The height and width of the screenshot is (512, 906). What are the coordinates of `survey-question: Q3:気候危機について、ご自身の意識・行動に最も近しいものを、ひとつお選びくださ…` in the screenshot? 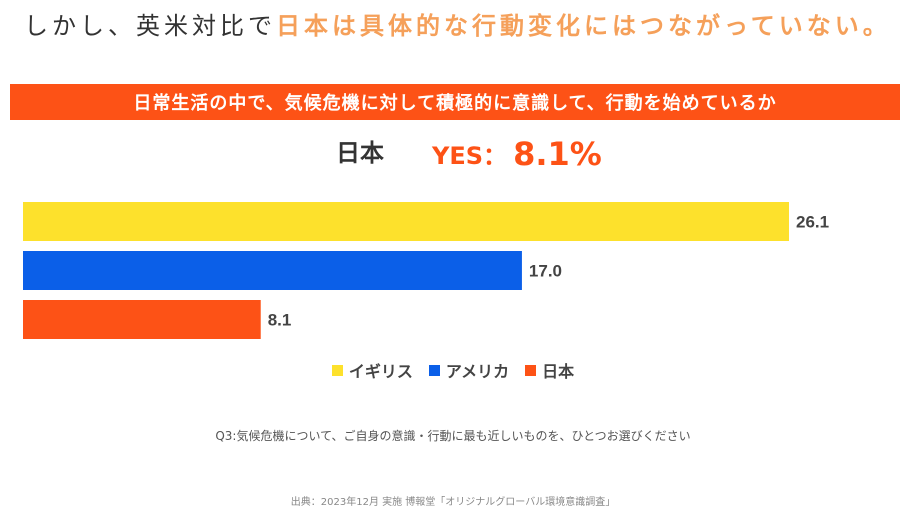 It's located at (453, 436).